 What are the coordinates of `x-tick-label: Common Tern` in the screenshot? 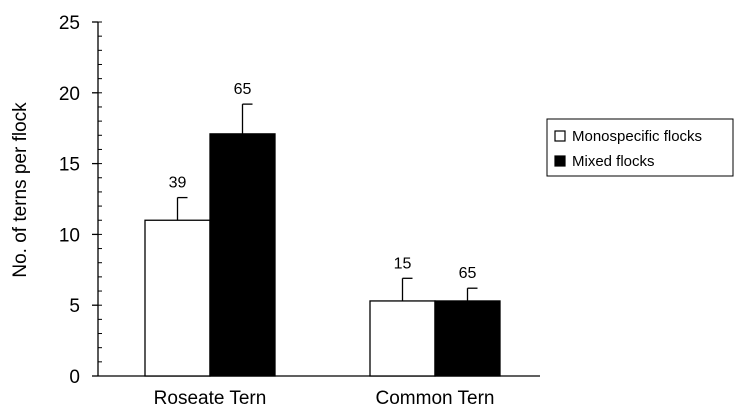 It's located at (435, 398).